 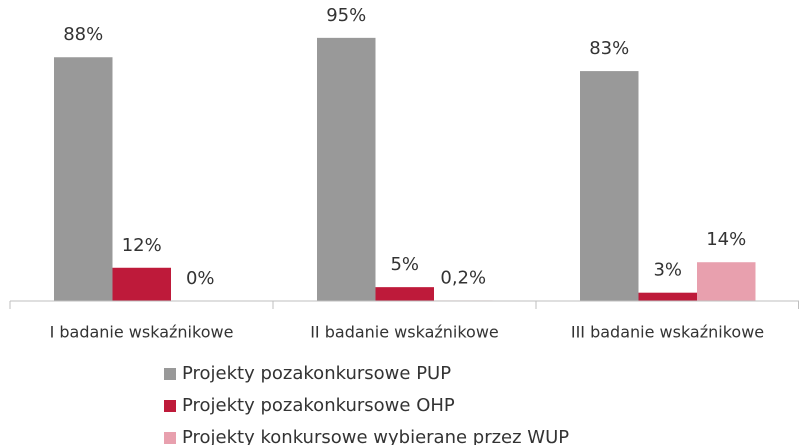 What do you see at coordinates (667, 332) in the screenshot?
I see `x-tick-label: III badanie wskaźnikowe` at bounding box center [667, 332].